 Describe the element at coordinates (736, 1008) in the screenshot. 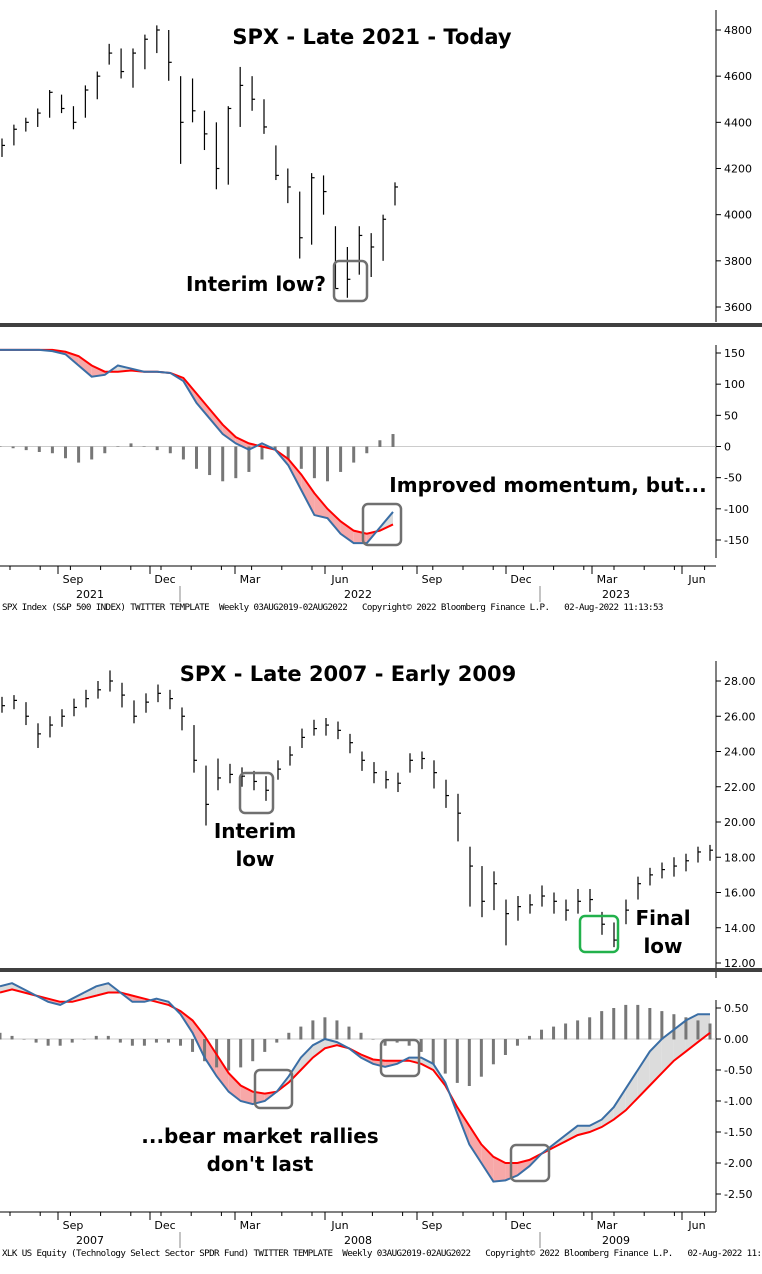

I see `y-tick-label: 0.50` at that location.